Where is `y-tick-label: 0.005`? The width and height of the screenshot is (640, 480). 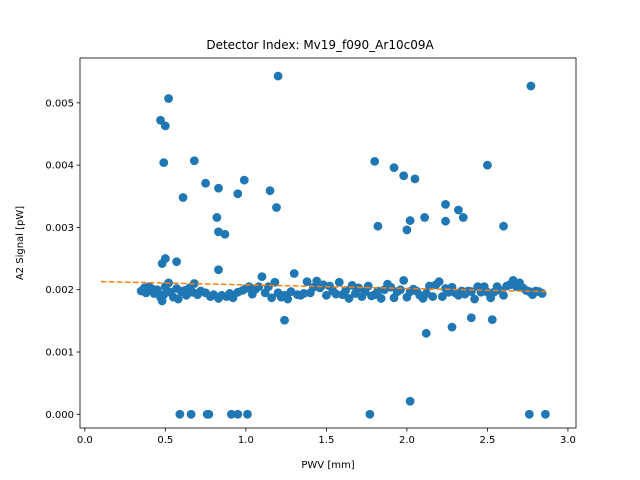 y-tick-label: 0.005 is located at coordinates (59, 103).